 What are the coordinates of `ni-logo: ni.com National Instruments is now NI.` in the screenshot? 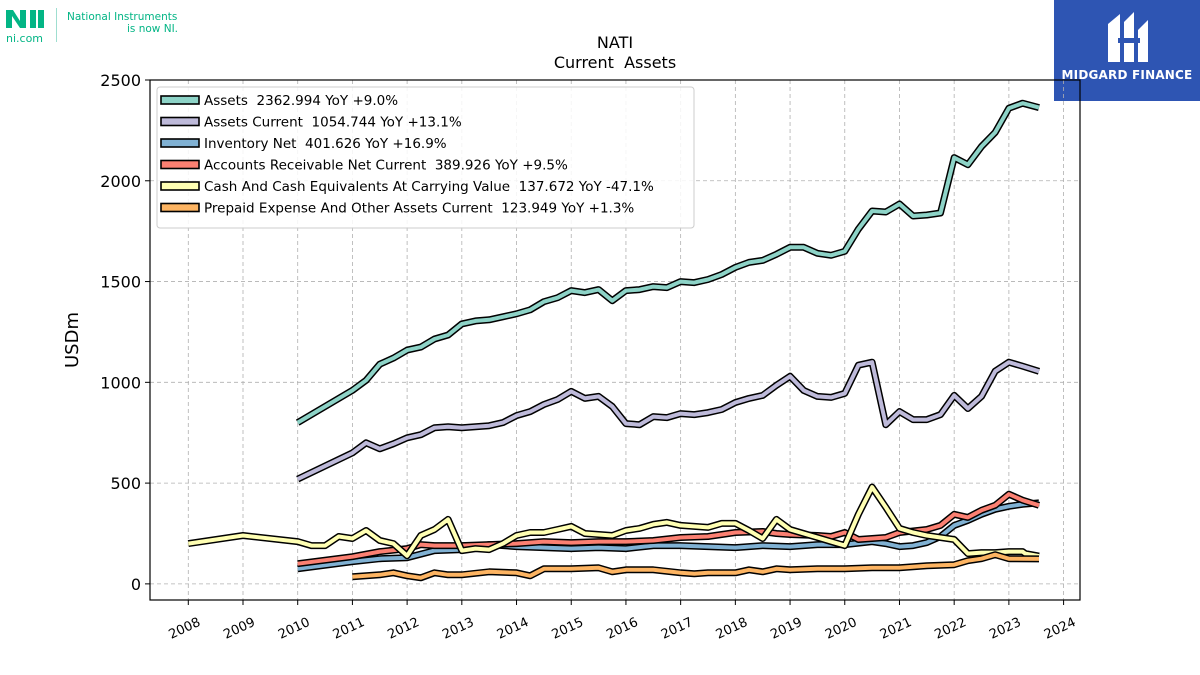 It's located at (94, 25).